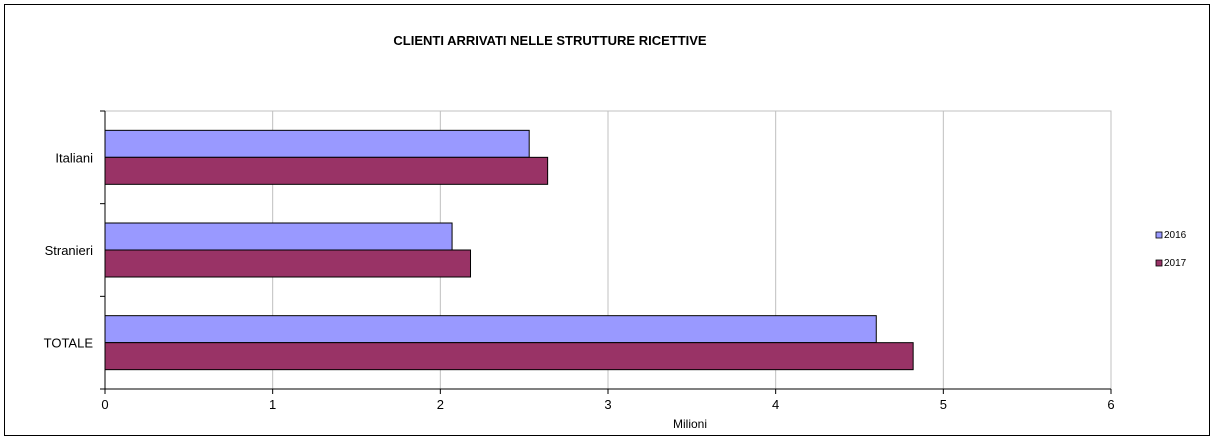 The width and height of the screenshot is (1217, 443). I want to click on bar-totale-2016, so click(490, 329).